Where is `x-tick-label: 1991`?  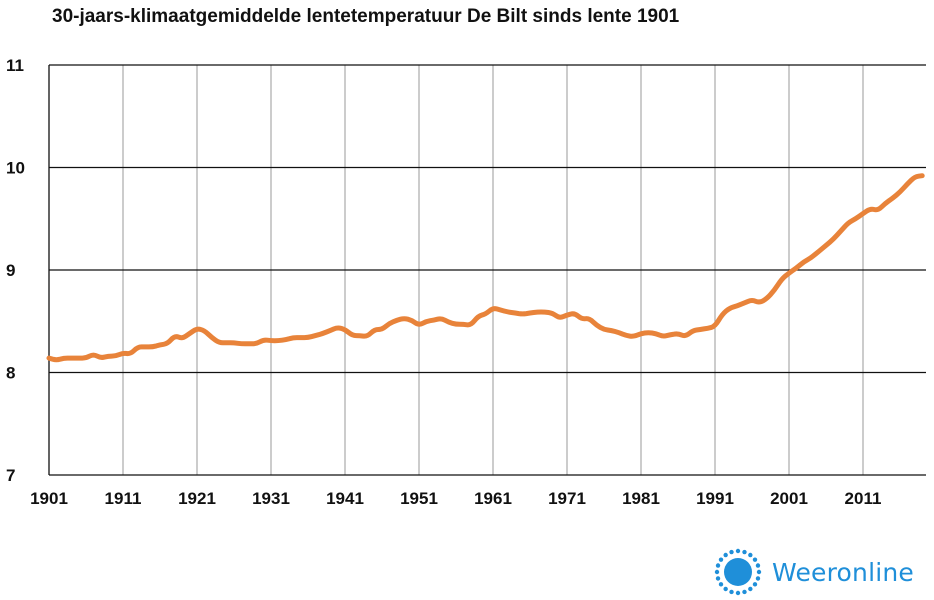 x-tick-label: 1991 is located at coordinates (715, 498).